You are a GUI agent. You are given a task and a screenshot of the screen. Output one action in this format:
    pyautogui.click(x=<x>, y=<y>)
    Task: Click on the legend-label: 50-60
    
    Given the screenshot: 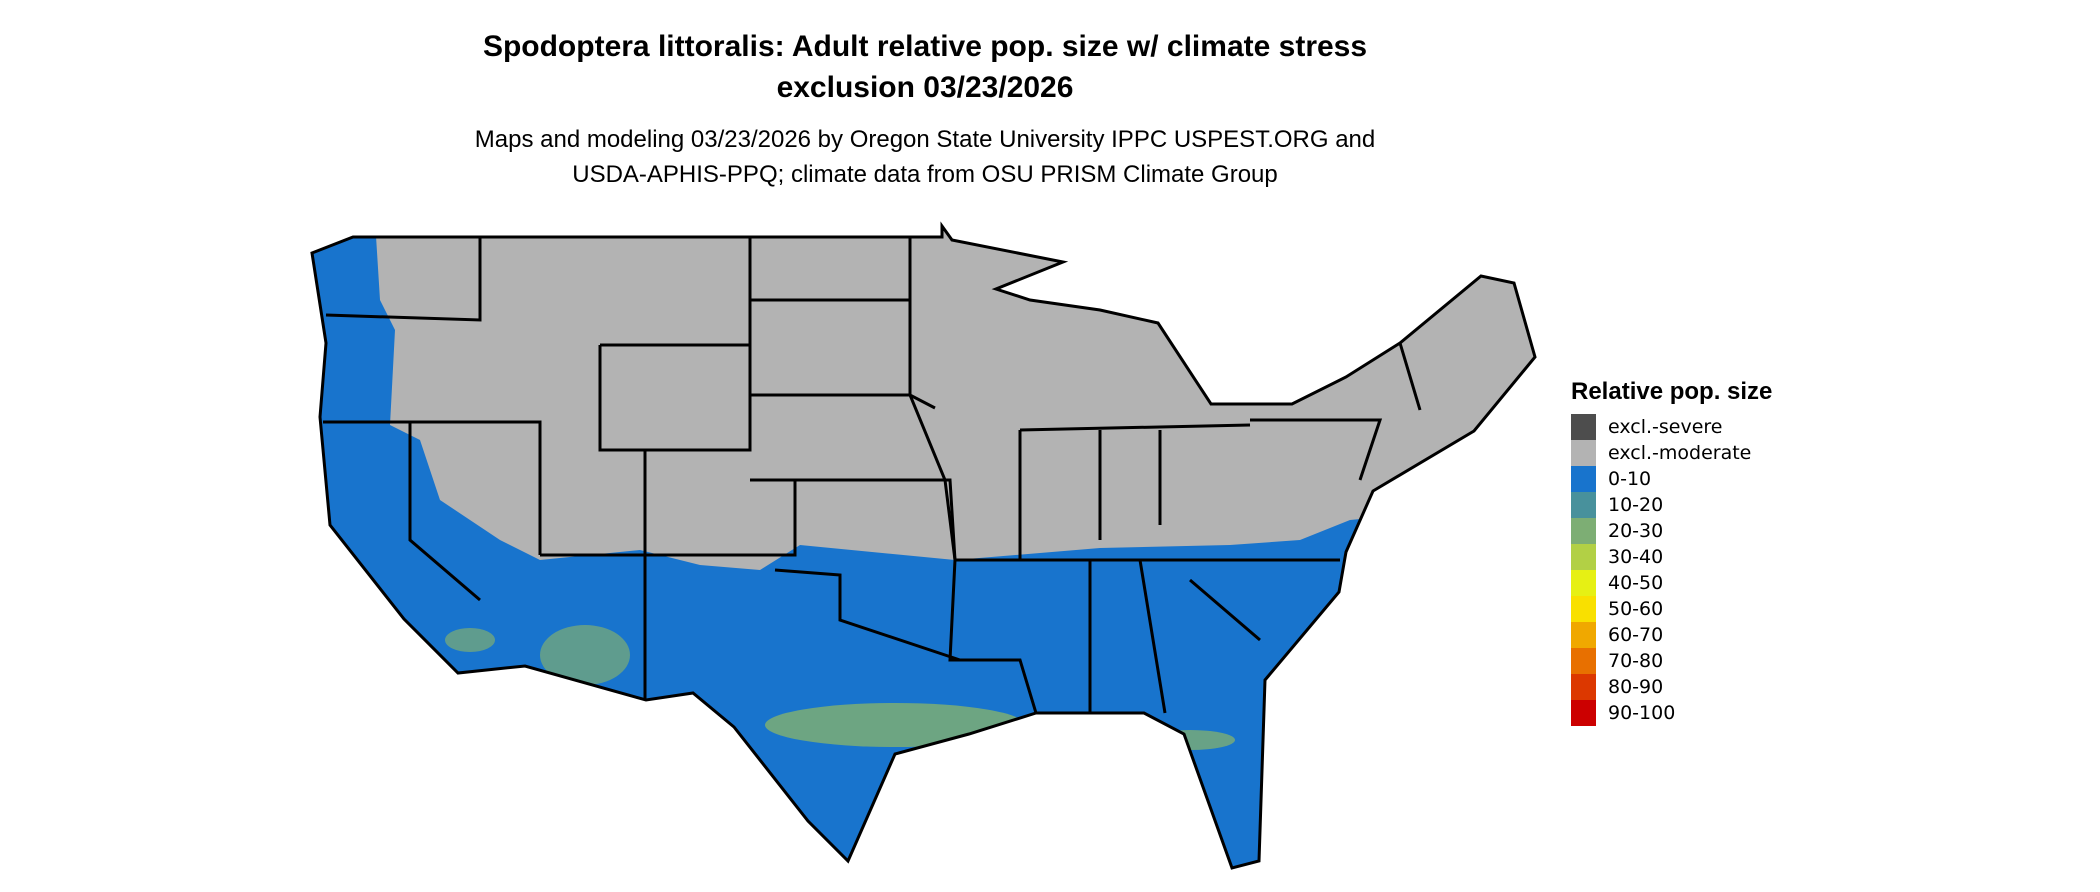 What is the action you would take?
    pyautogui.click(x=1636, y=609)
    